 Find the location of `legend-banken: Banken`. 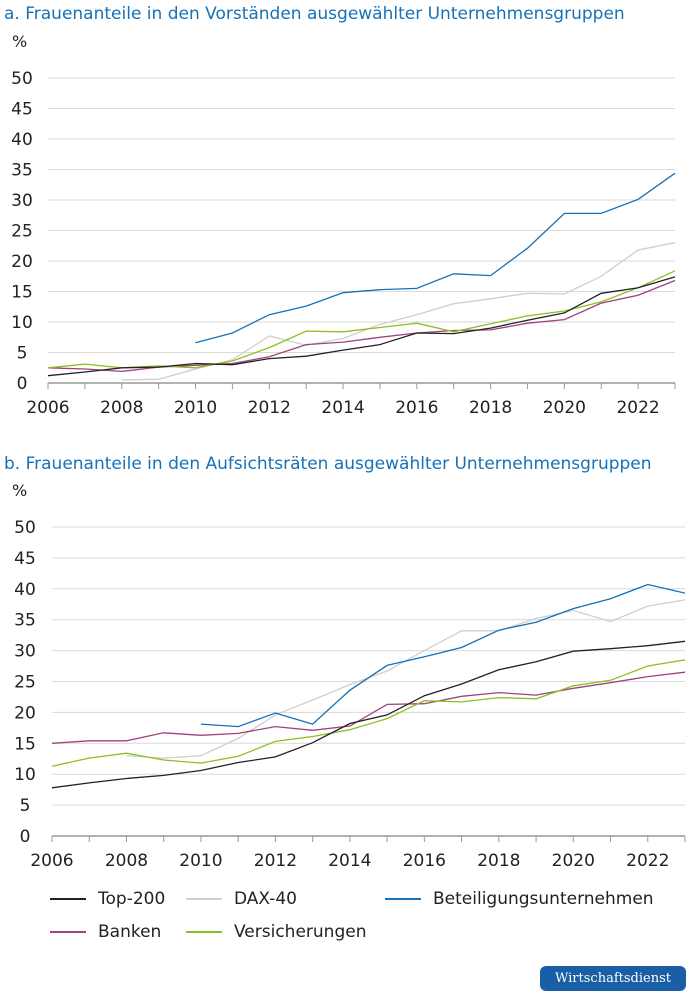

legend-banken: Banken is located at coordinates (105, 932).